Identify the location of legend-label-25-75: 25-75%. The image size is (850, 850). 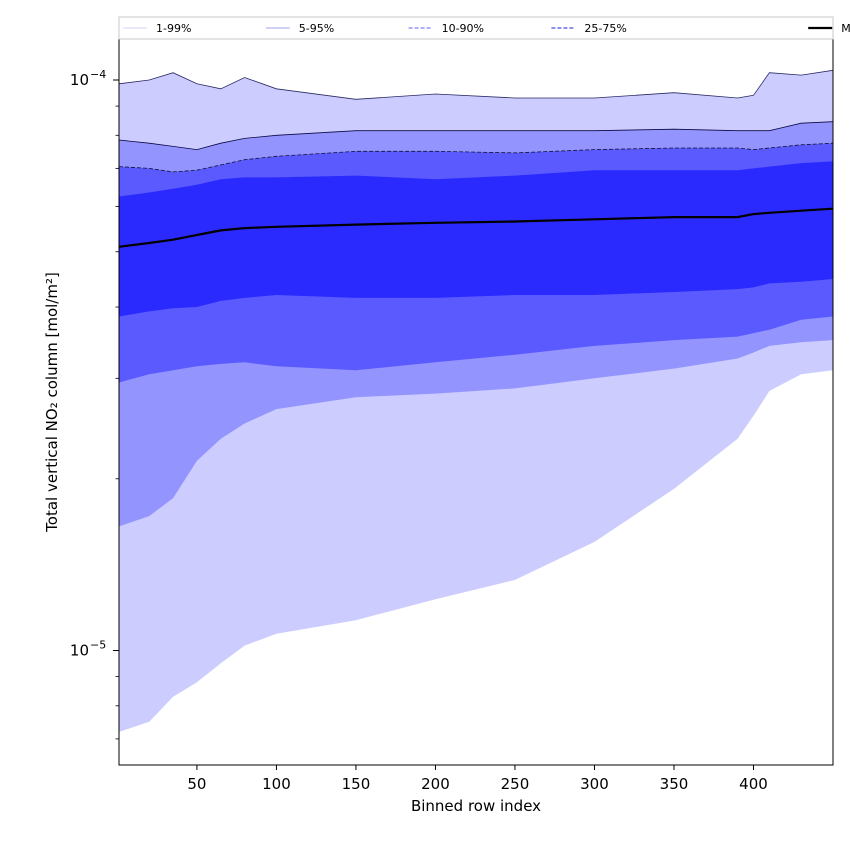
(605, 28).